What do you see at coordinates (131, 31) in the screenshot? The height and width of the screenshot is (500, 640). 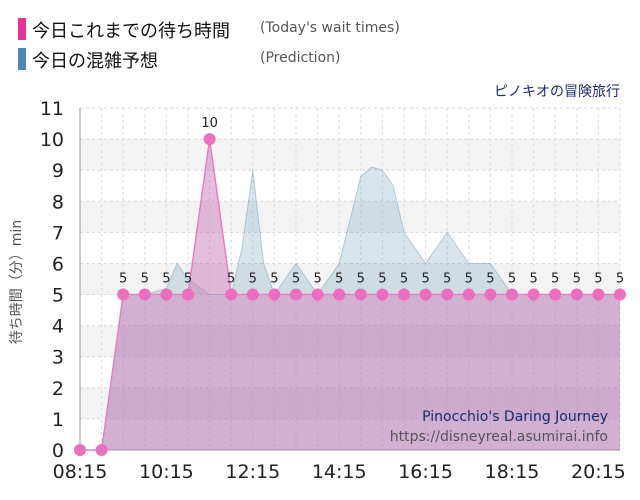 I see `legend-label-today: 今日これまでの待ち時間` at bounding box center [131, 31].